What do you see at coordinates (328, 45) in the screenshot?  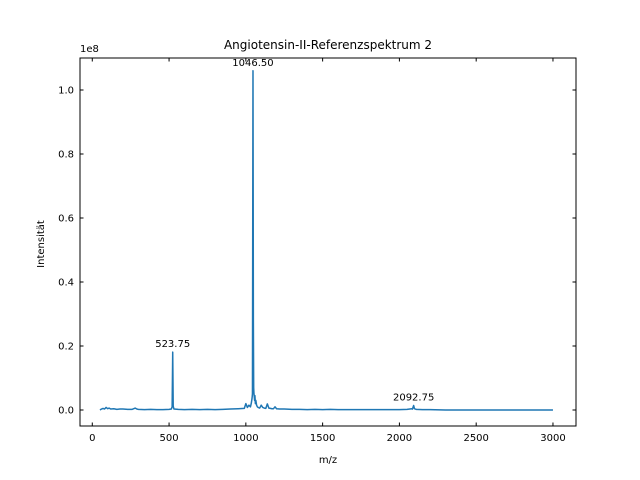 I see `chart-title: Angiotensin-II-Referenzspektrum 2` at bounding box center [328, 45].